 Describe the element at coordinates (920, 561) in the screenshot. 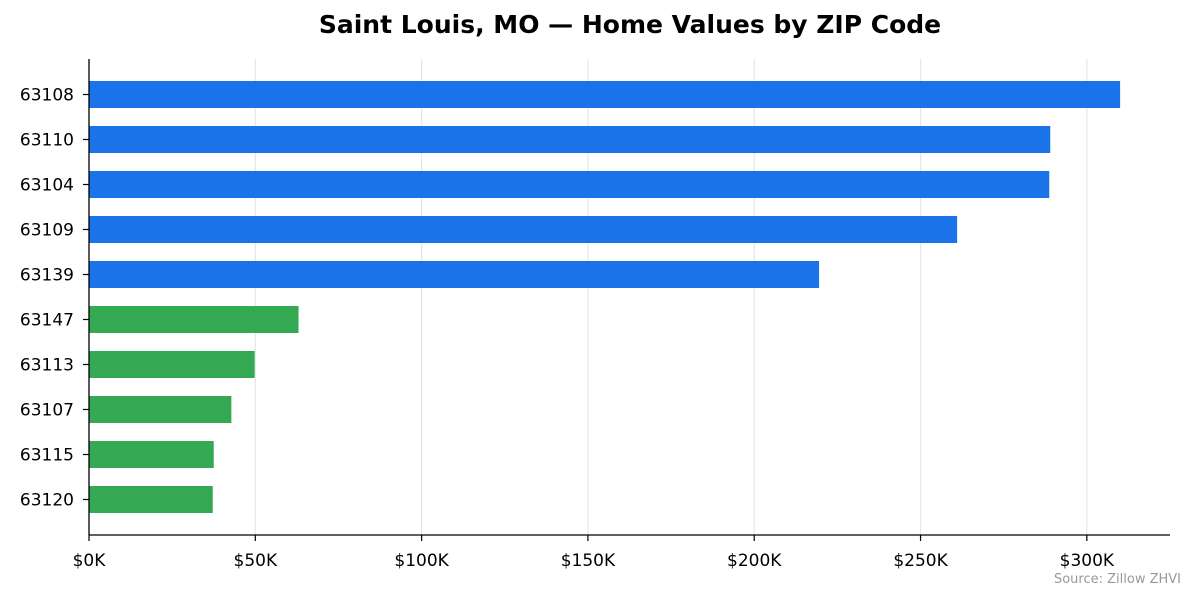

I see `x-tick-label: $250K` at that location.